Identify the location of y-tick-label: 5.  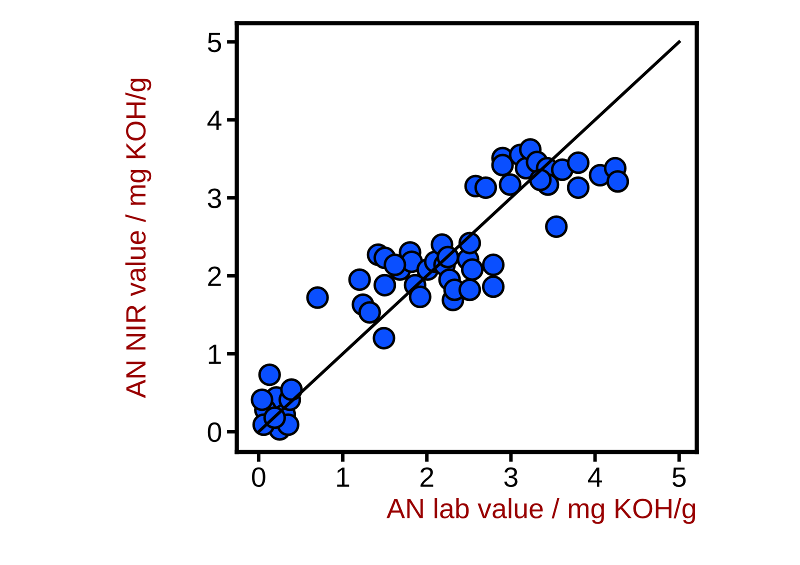
(215, 42).